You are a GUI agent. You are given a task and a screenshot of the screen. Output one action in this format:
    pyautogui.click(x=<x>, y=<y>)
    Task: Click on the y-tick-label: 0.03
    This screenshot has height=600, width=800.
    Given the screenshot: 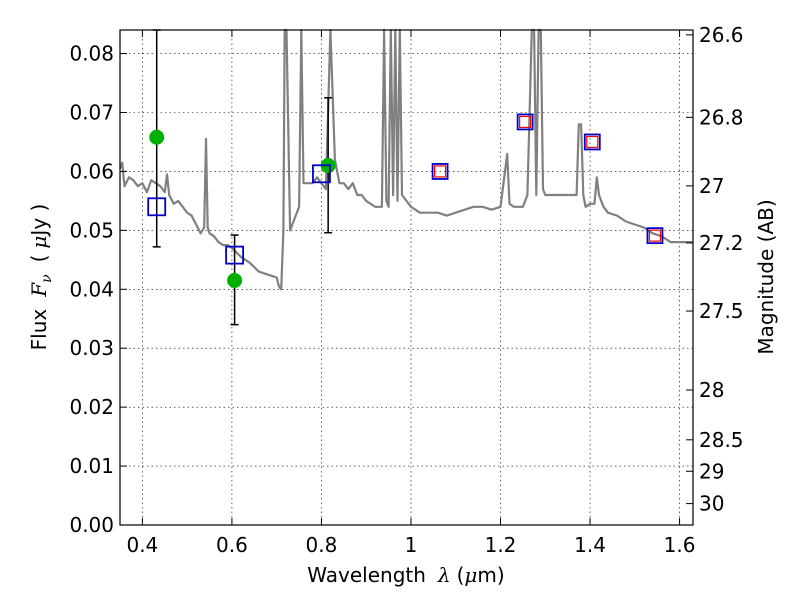 What is the action you would take?
    pyautogui.click(x=91, y=348)
    